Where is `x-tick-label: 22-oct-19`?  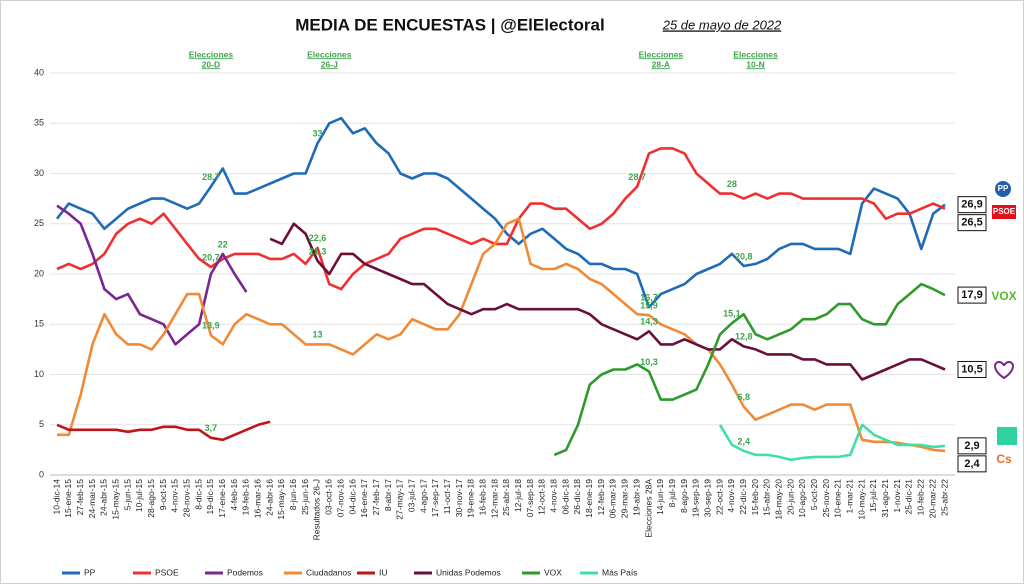 x-tick-label: 22-oct-19 is located at coordinates (719, 497).